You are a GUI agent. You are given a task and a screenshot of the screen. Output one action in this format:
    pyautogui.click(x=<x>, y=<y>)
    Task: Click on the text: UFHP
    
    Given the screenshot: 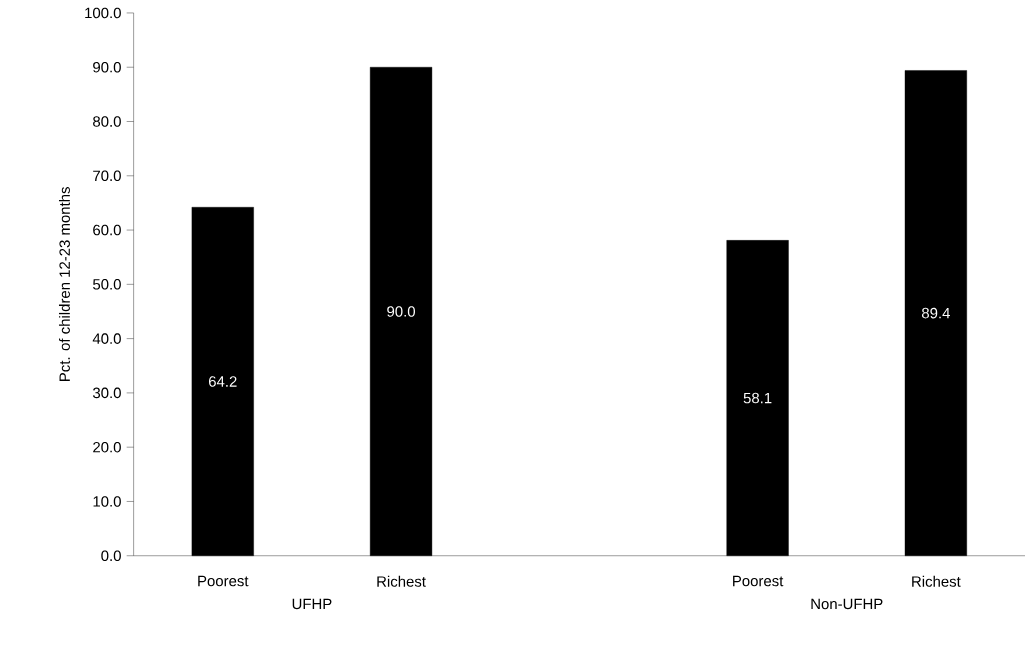 What is the action you would take?
    pyautogui.click(x=312, y=604)
    